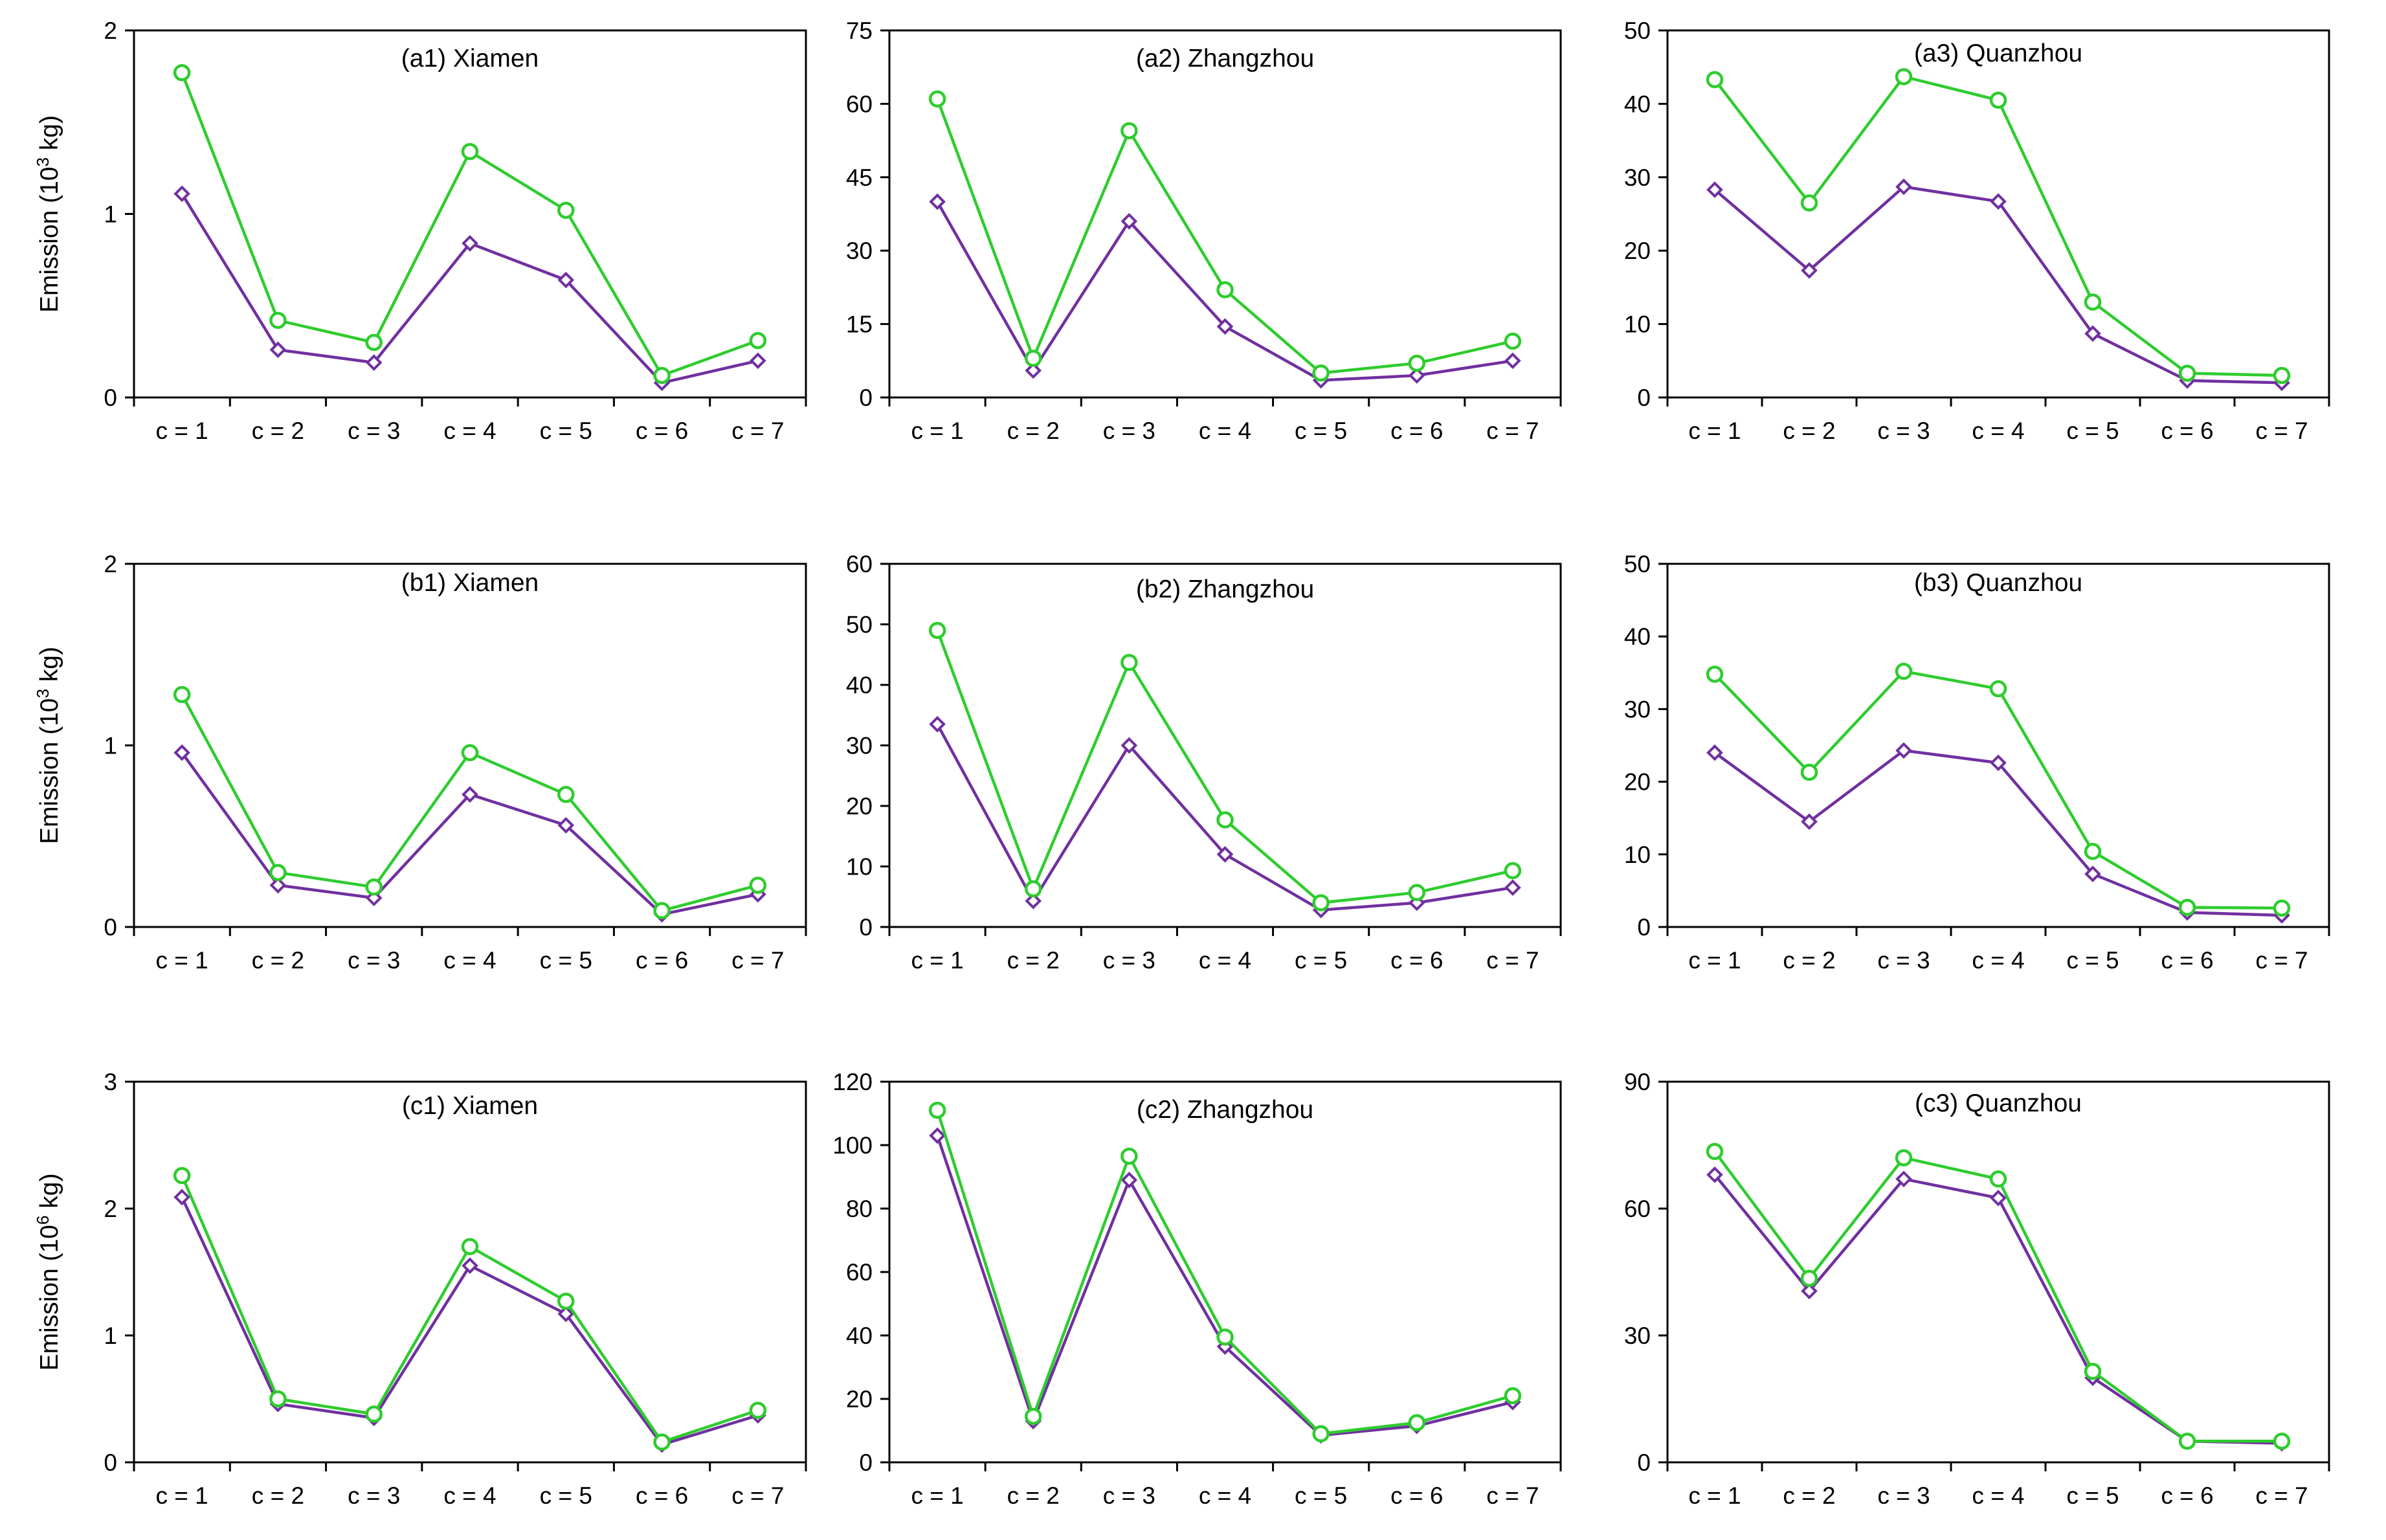  Describe the element at coordinates (110, 1082) in the screenshot. I see `y-tick-label: 3` at that location.